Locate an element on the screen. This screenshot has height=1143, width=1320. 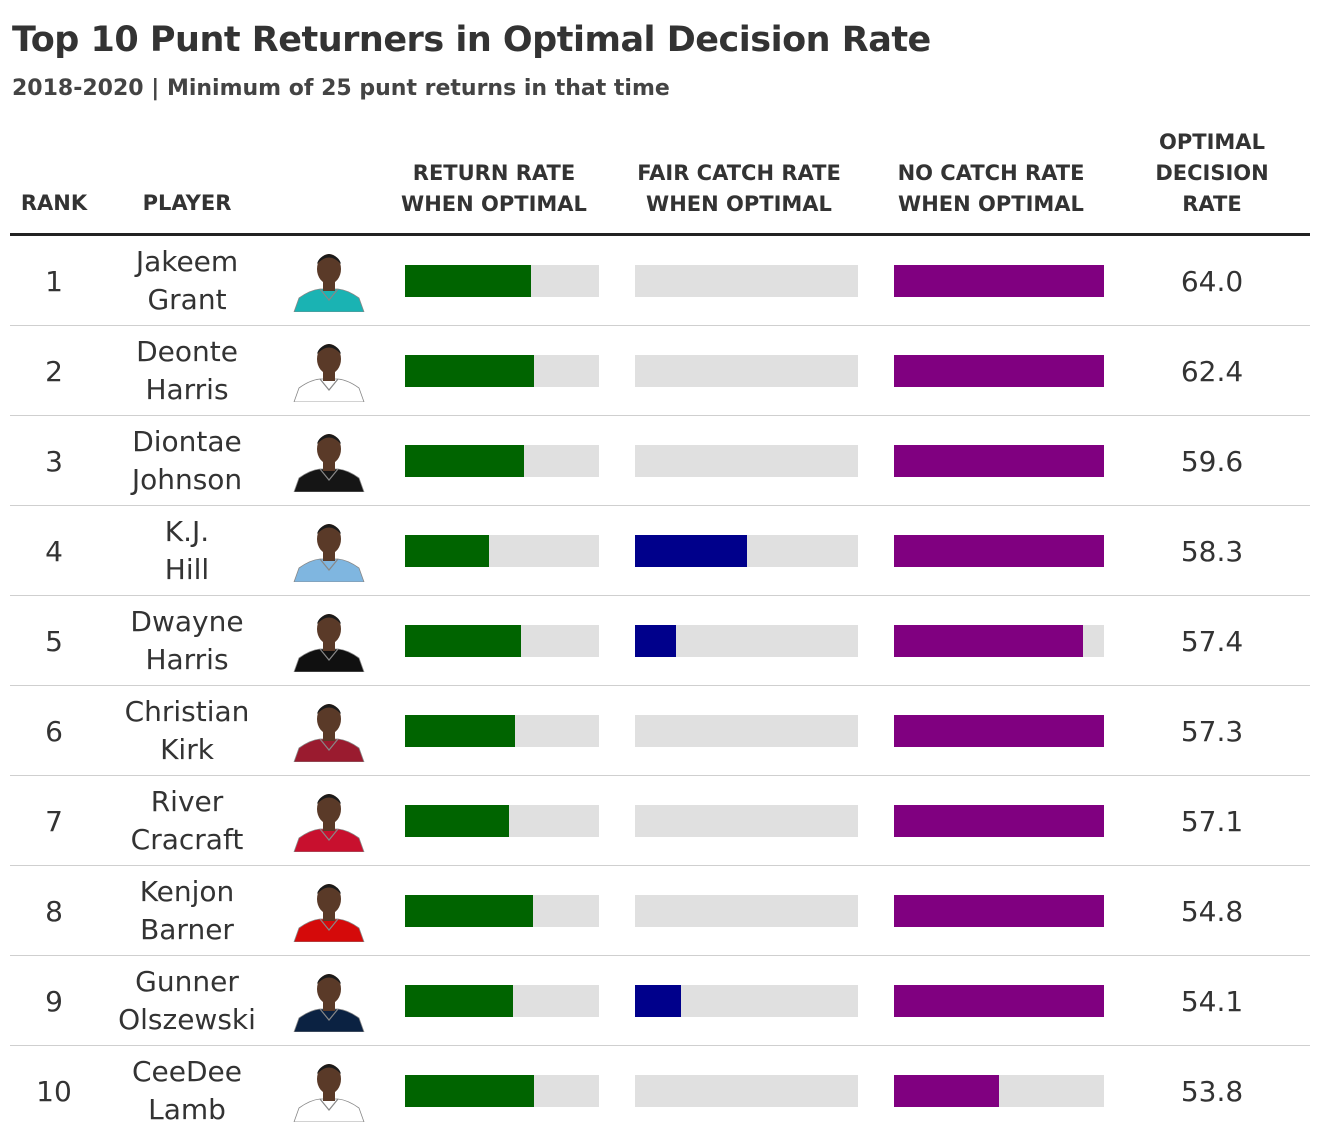
fair-catch-rate-bar is located at coordinates (691, 551).